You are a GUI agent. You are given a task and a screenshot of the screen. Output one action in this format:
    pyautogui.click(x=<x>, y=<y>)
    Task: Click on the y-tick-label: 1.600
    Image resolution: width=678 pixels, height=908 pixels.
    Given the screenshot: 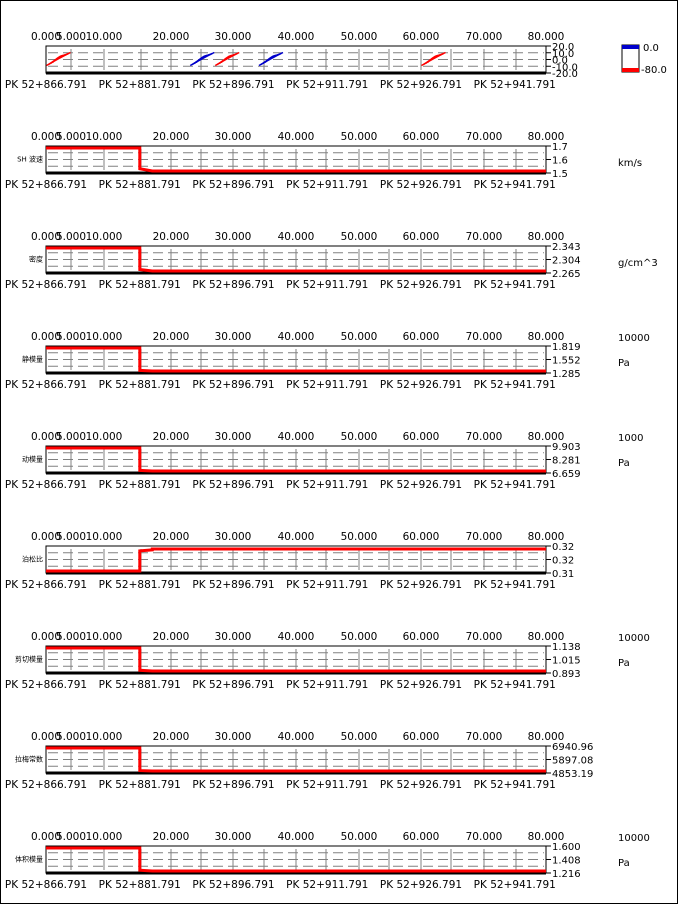 What is the action you would take?
    pyautogui.click(x=566, y=847)
    